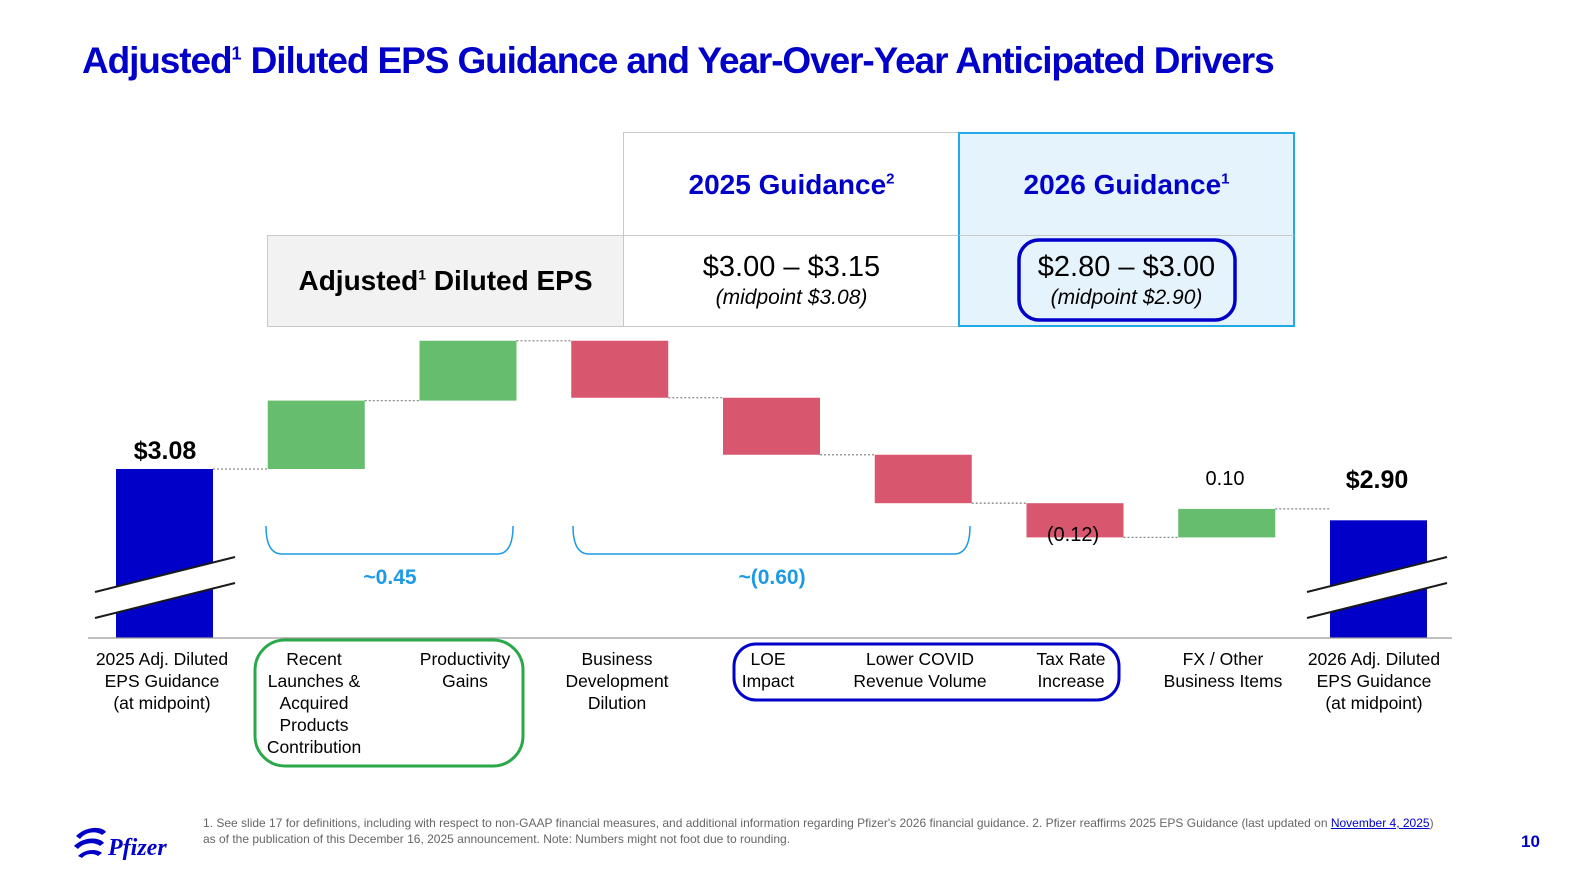 Image resolution: width=1593 pixels, height=893 pixels. I want to click on header-2025-superscript: 2, so click(890, 179).